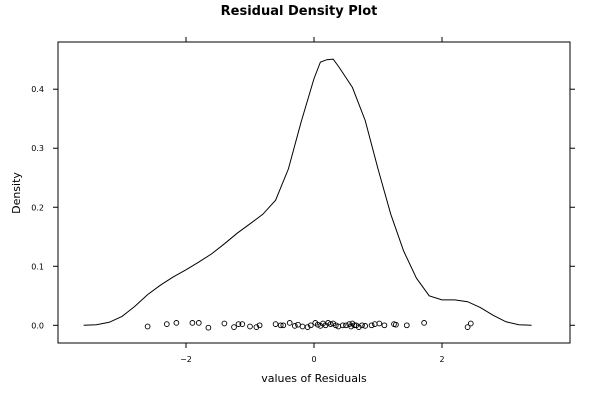 The image size is (599, 400). Describe the element at coordinates (441, 359) in the screenshot. I see `x-tick-label: 2` at that location.